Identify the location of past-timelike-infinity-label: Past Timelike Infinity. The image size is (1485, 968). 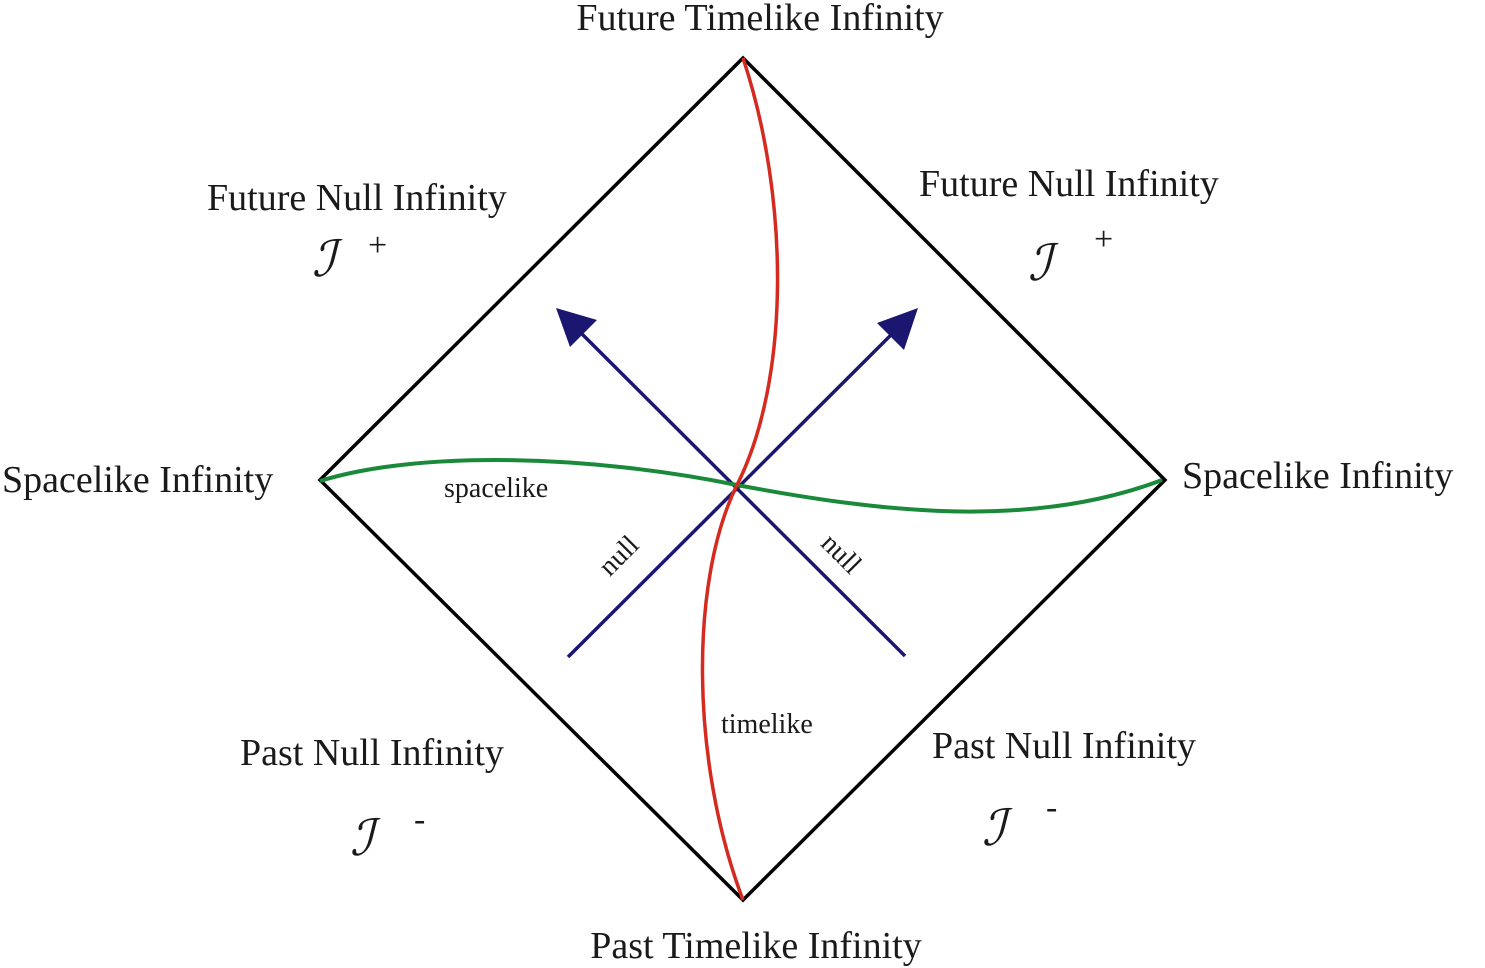
(755, 946).